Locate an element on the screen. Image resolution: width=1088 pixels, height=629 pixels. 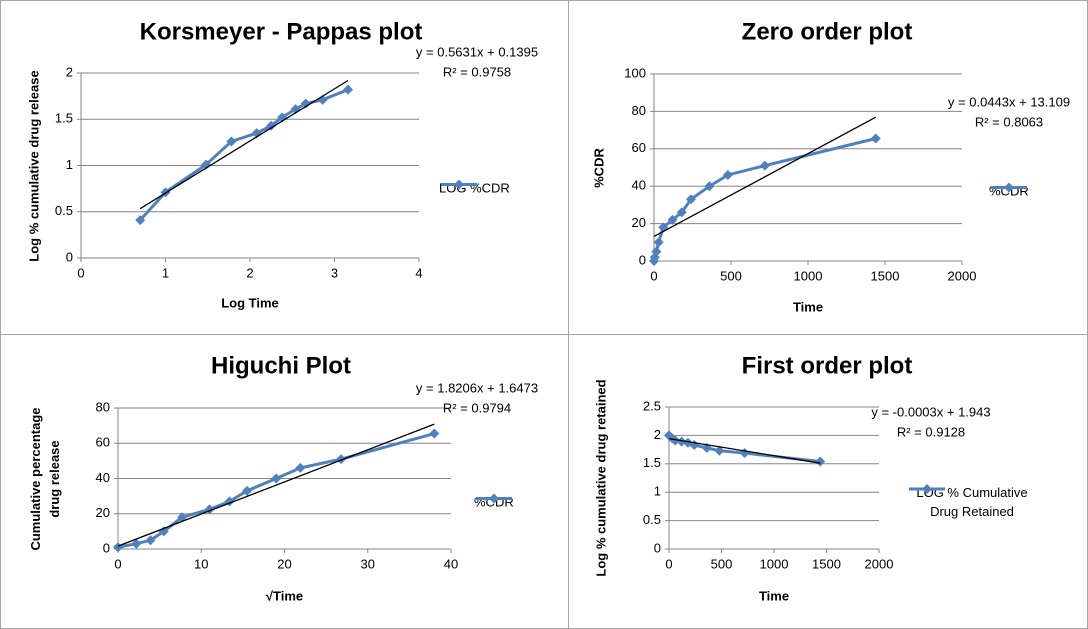
x-tick-label: 40 is located at coordinates (451, 563).